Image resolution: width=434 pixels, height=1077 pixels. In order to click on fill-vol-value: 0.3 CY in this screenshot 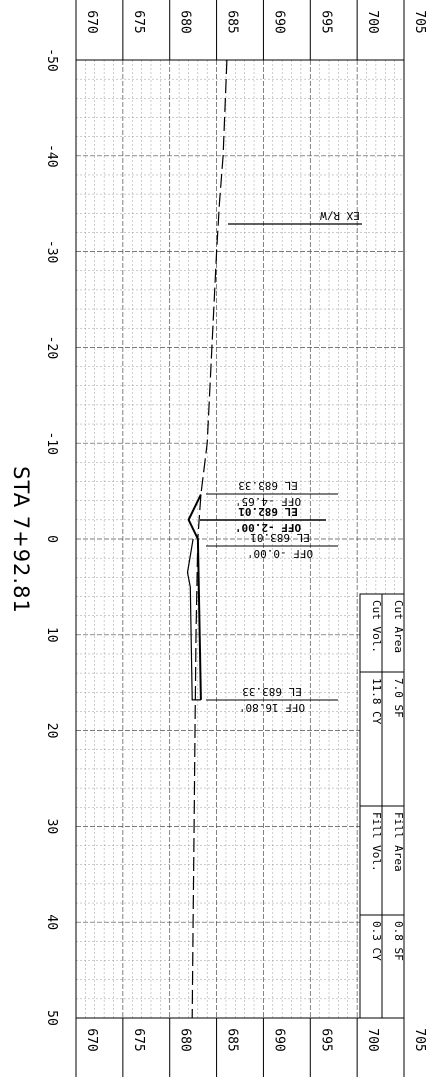, I will do `click(376, 941)`.